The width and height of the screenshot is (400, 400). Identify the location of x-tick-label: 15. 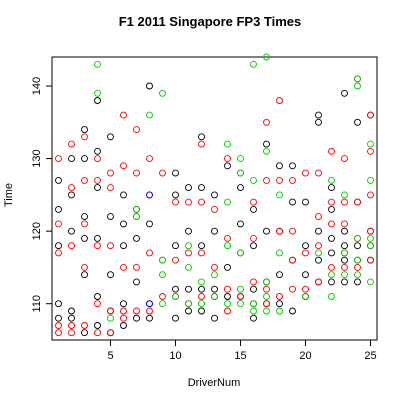
(240, 356).